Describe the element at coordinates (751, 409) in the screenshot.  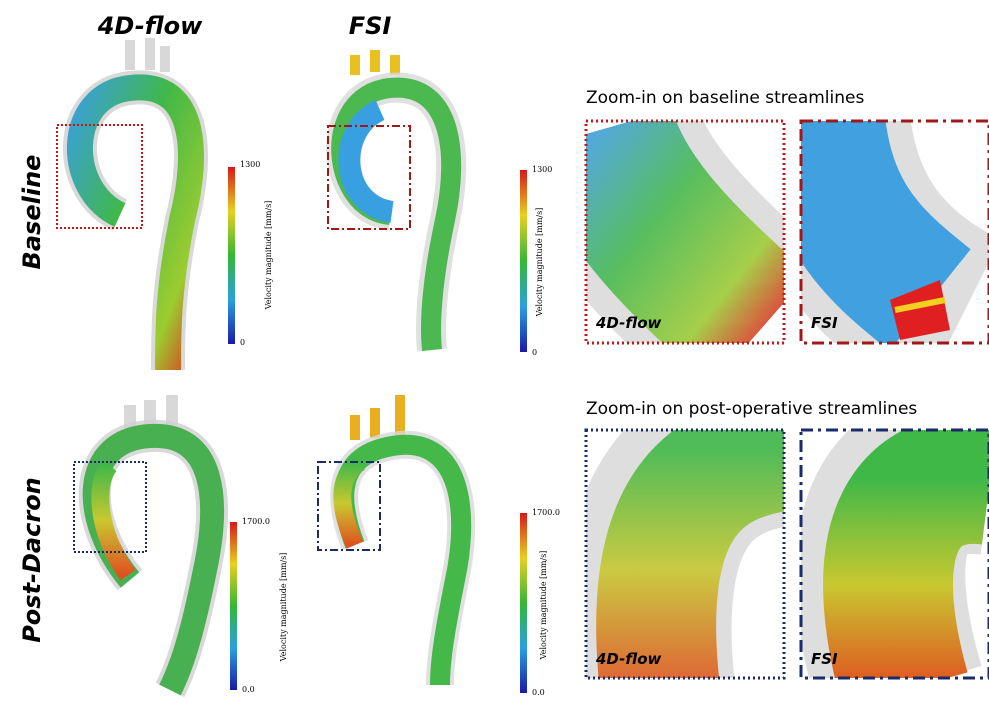
I see `zoom-title: Zoom-in on post-operative streamlines` at that location.